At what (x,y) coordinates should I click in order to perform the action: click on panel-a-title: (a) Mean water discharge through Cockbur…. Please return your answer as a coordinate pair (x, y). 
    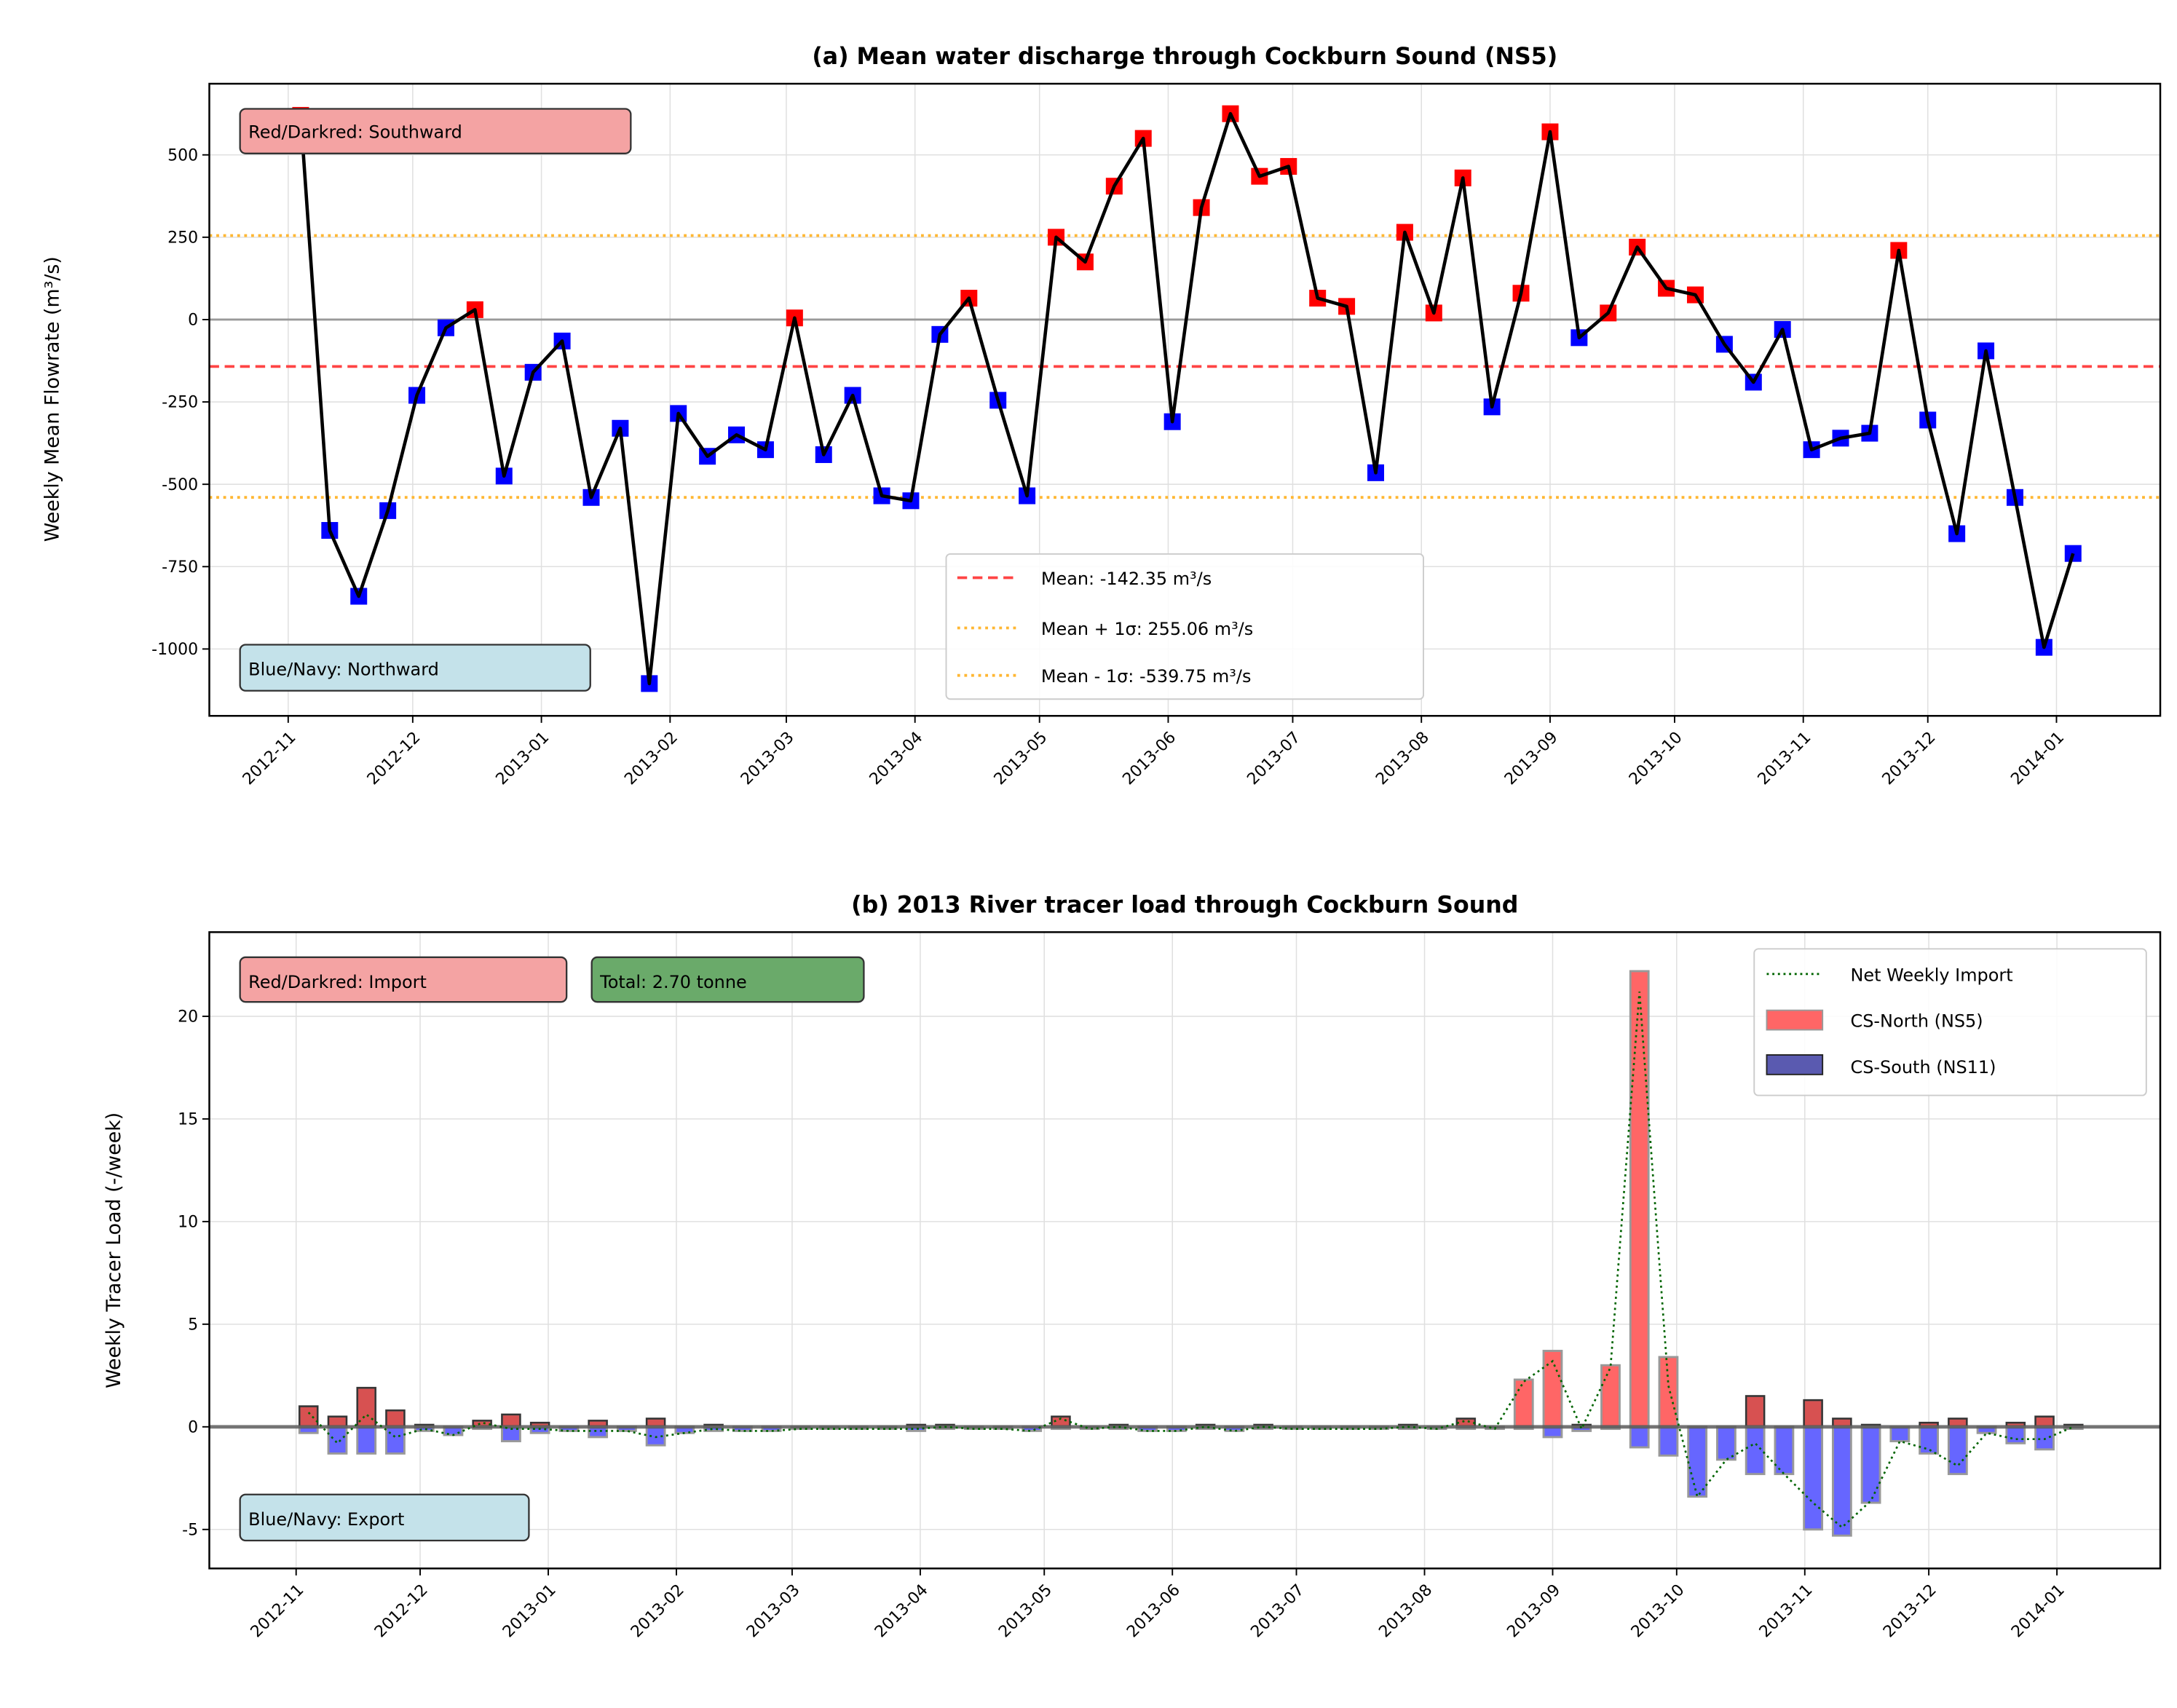
    Looking at the image, I should click on (1184, 57).